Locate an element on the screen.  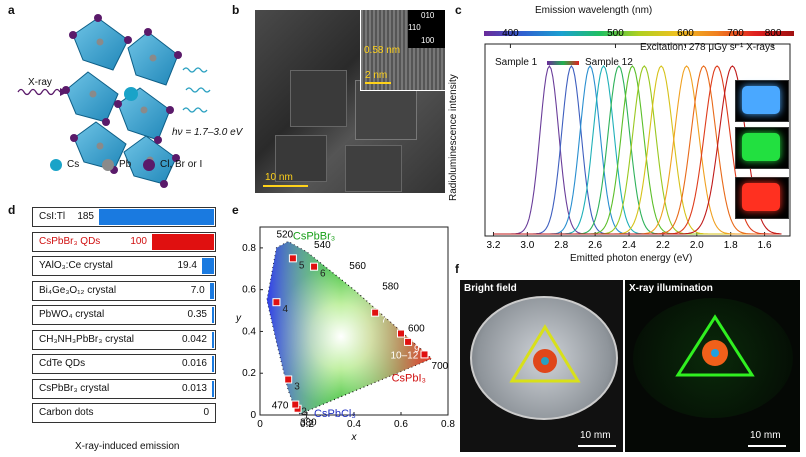
bar-row: CsI:Tl 185 is located at coordinates (124, 217).